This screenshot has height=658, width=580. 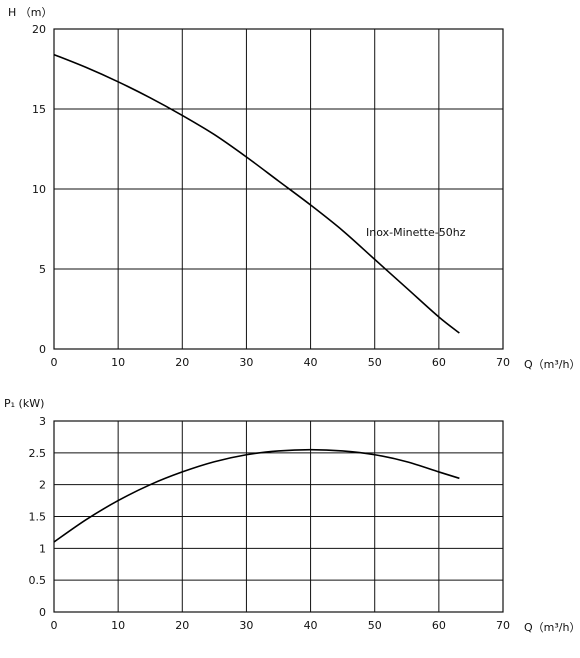 What do you see at coordinates (38, 580) in the screenshot?
I see `power-y-tick-0.5: 0.5` at bounding box center [38, 580].